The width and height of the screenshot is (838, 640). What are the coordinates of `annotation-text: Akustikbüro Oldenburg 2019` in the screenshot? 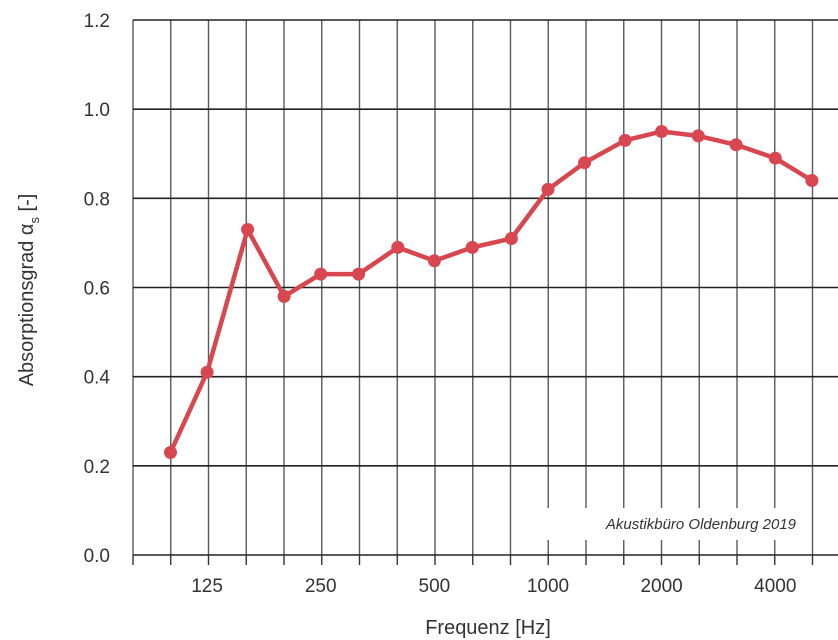 It's located at (701, 524).